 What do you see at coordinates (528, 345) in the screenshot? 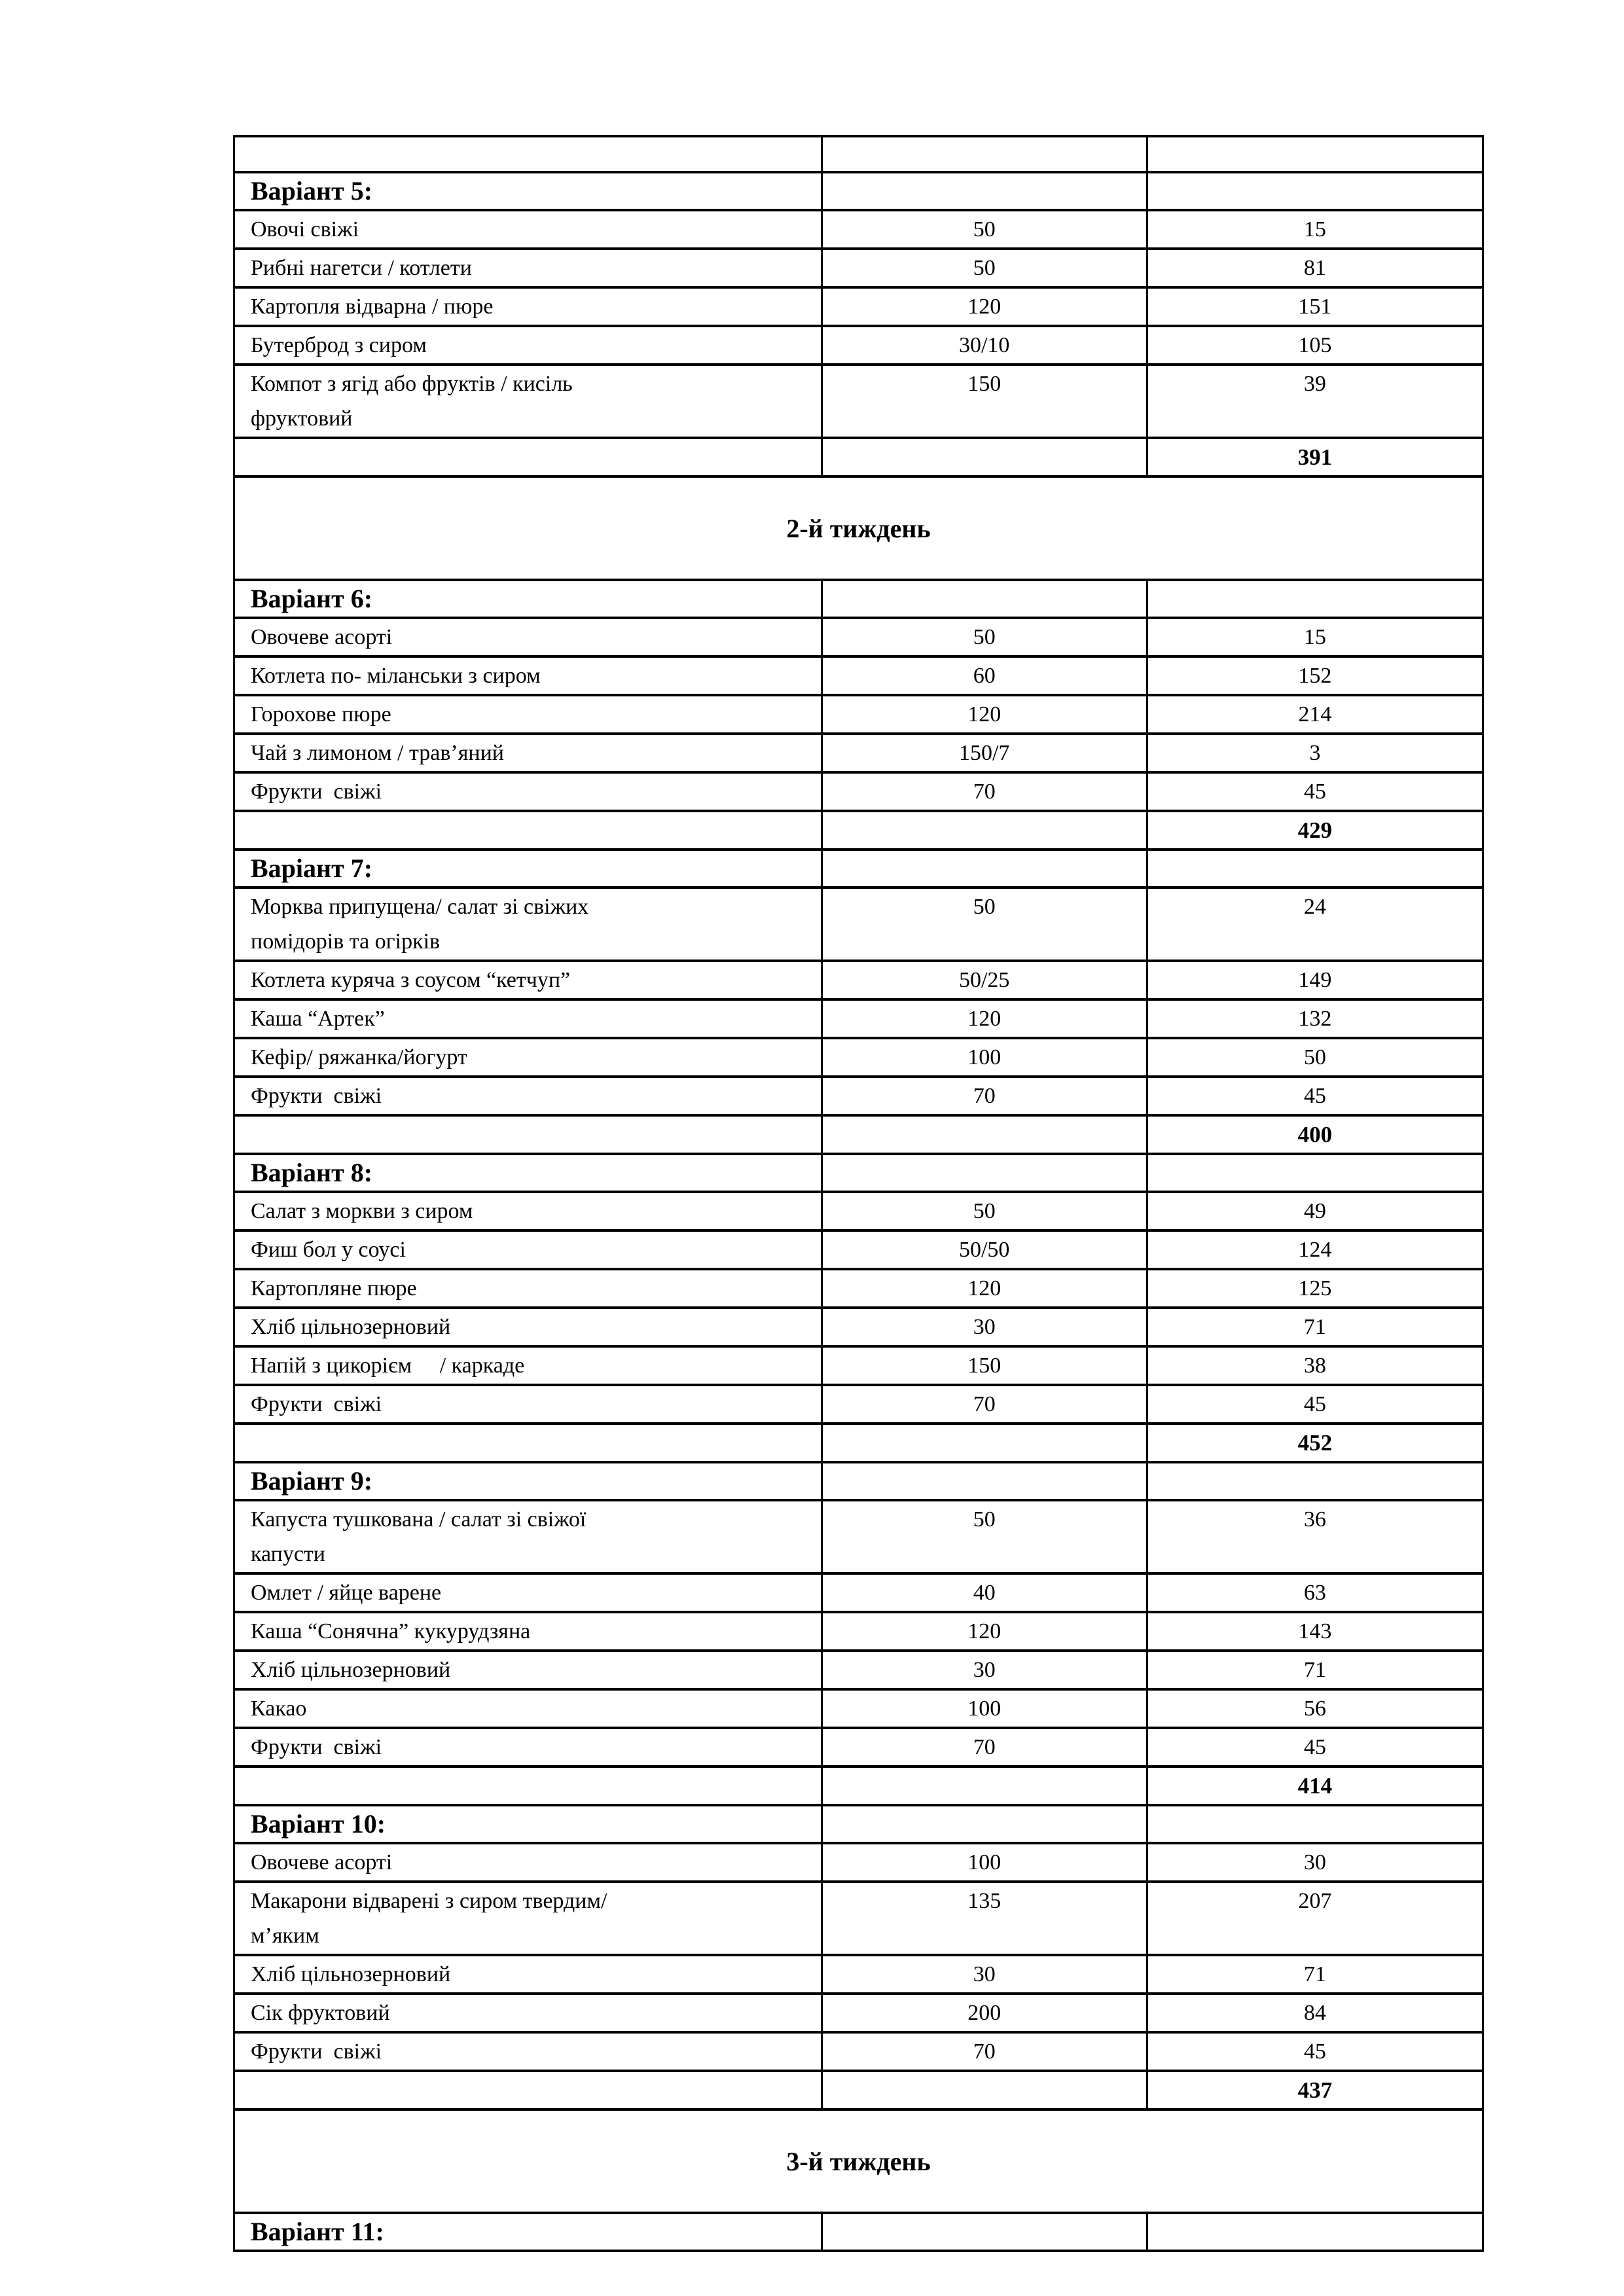
I see `dish-name-cell: Бутерброд з сиром` at bounding box center [528, 345].